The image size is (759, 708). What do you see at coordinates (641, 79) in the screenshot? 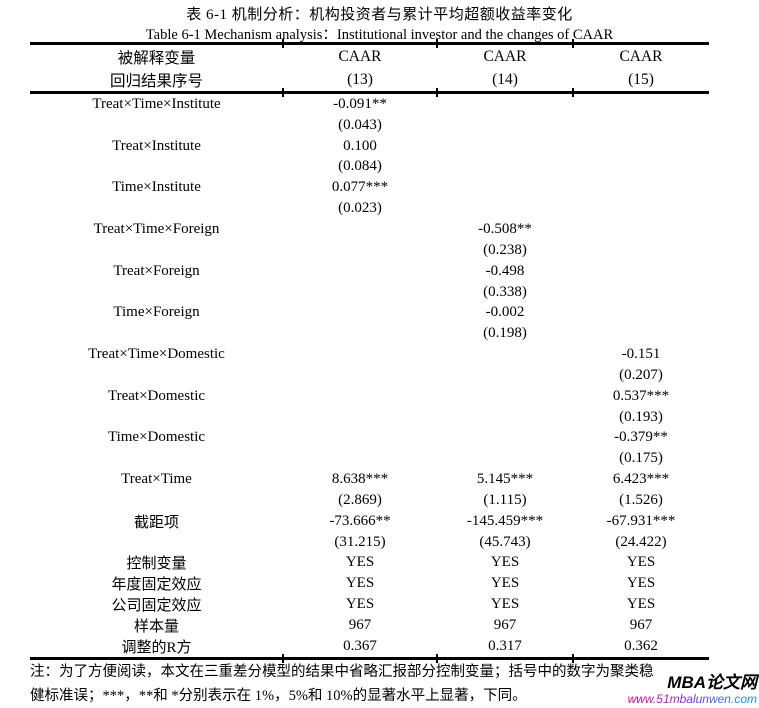
I see `header-model-15: (15)` at bounding box center [641, 79].